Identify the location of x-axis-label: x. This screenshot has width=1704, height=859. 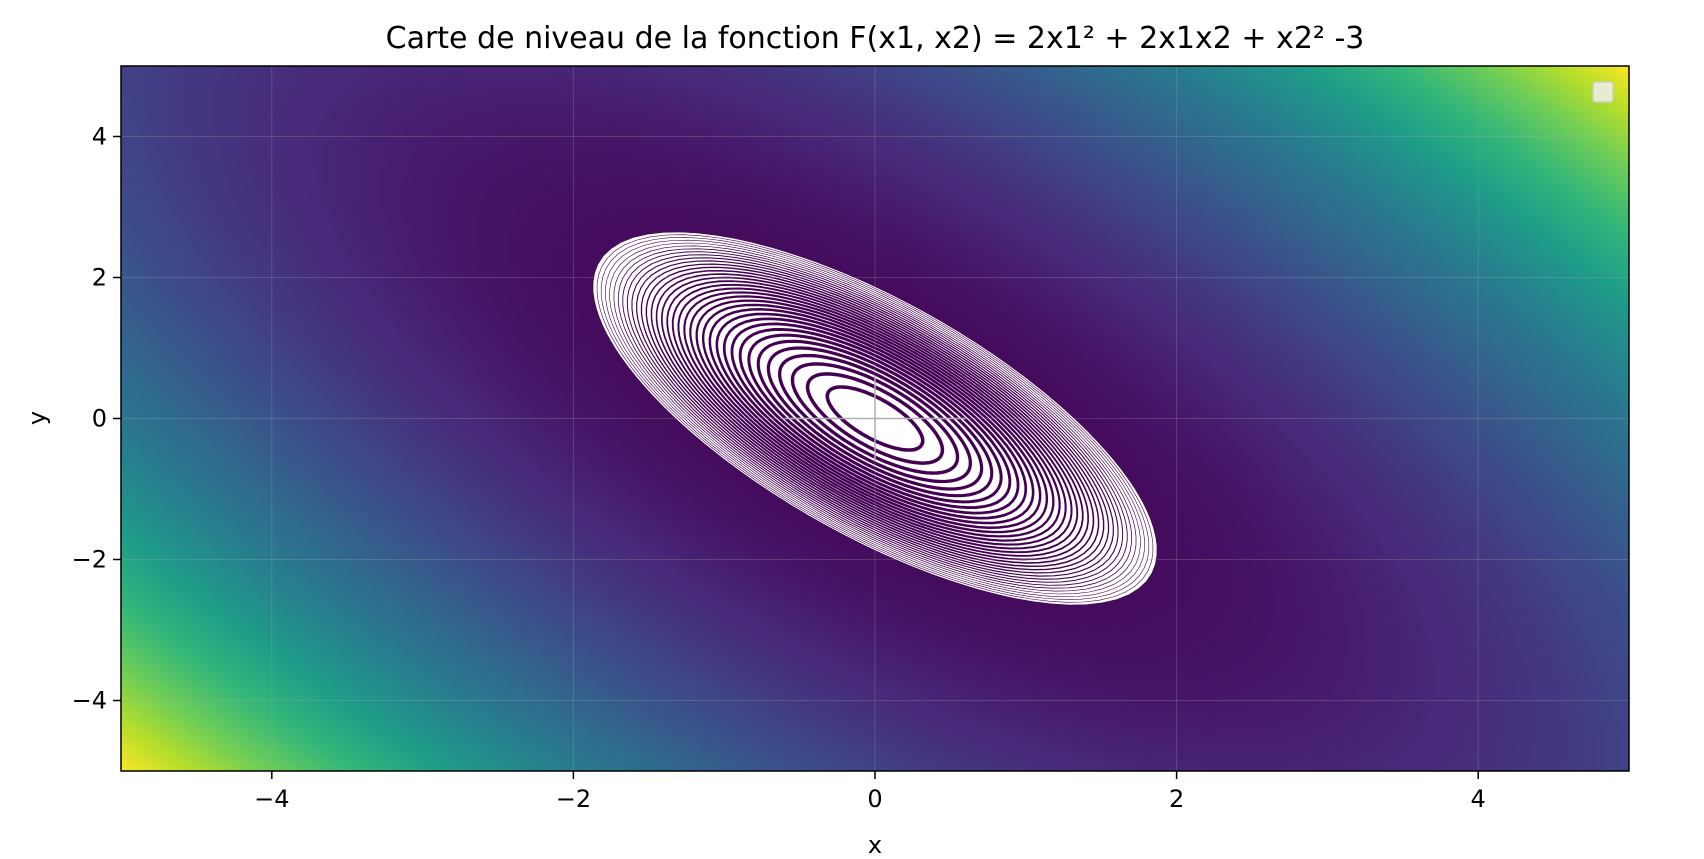
(875, 845).